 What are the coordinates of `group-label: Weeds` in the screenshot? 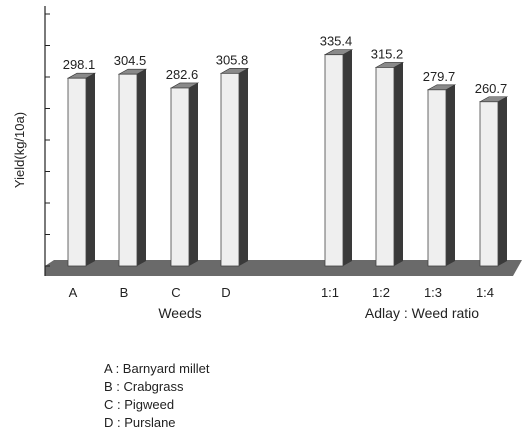 It's located at (179, 313).